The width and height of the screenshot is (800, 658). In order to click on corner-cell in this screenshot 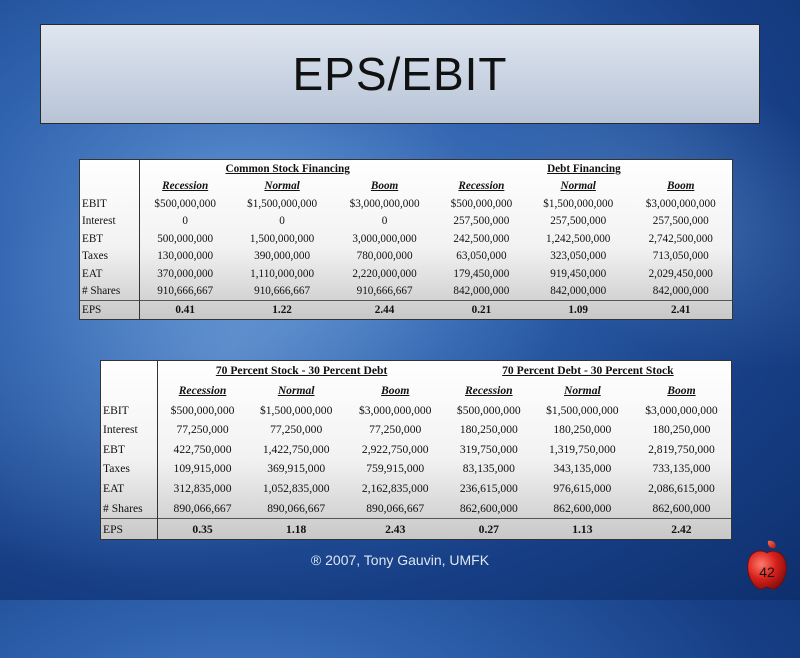, I will do `click(110, 186)`.